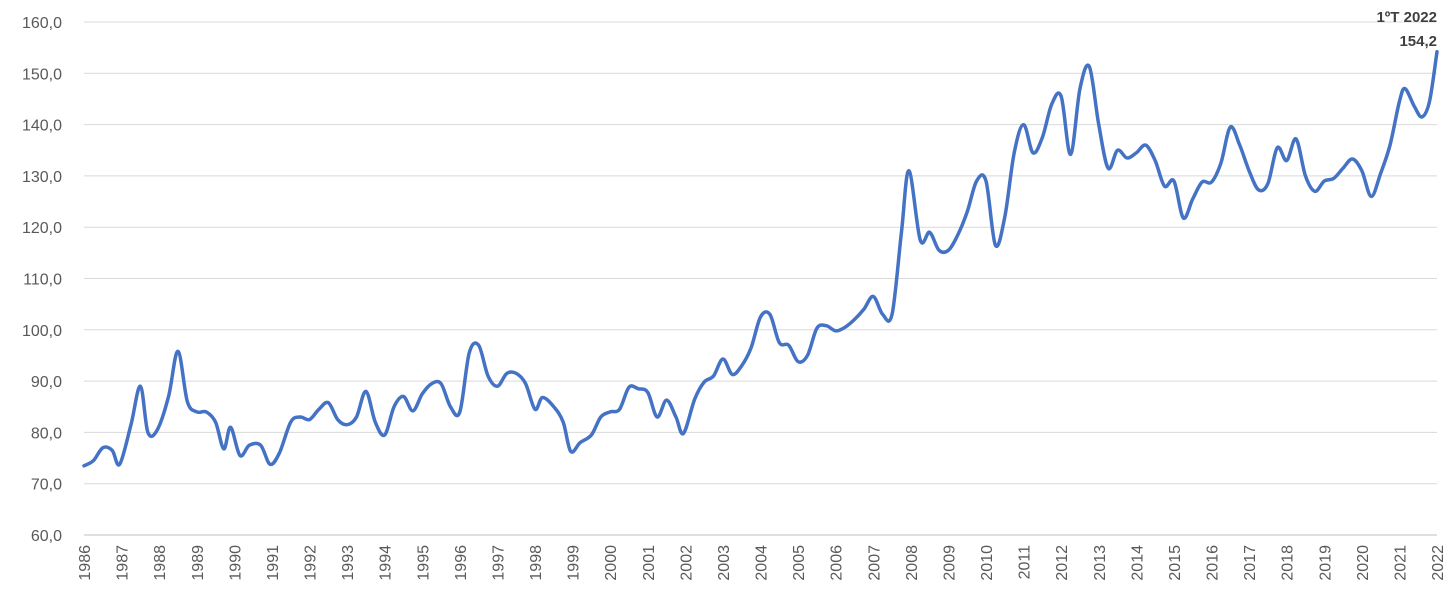 The width and height of the screenshot is (1456, 603). Describe the element at coordinates (649, 563) in the screenshot. I see `x-tick-label: 2001` at that location.